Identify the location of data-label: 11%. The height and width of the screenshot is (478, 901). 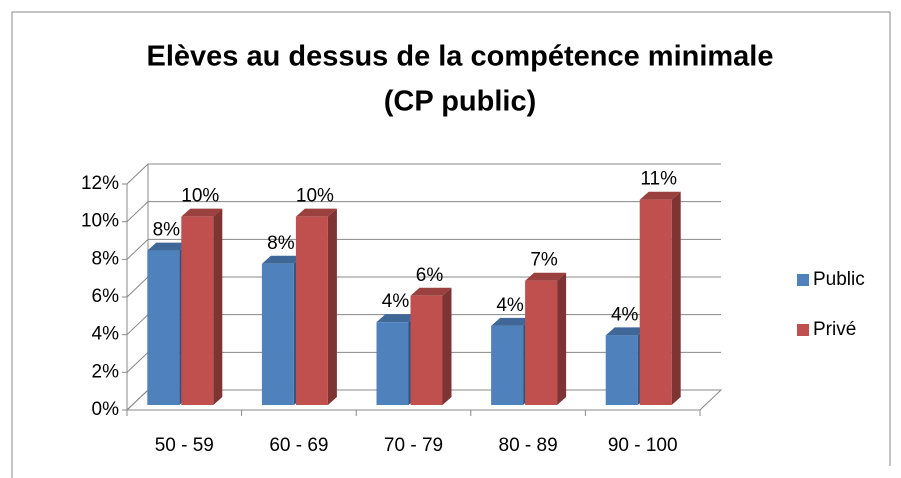
(658, 179).